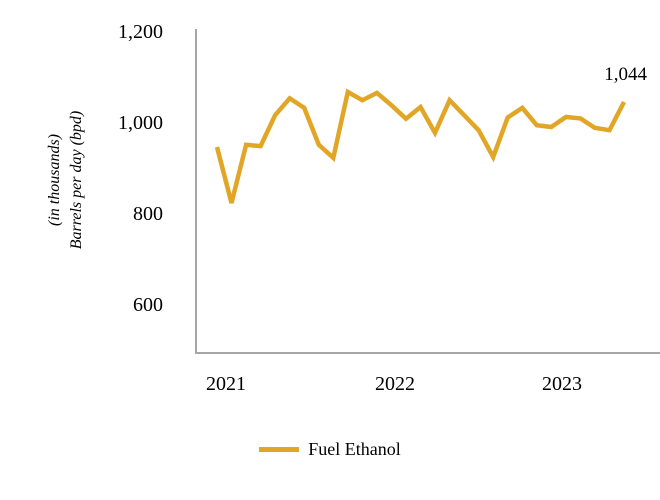  What do you see at coordinates (140, 32) in the screenshot?
I see `y-tick-label: 1,200` at bounding box center [140, 32].